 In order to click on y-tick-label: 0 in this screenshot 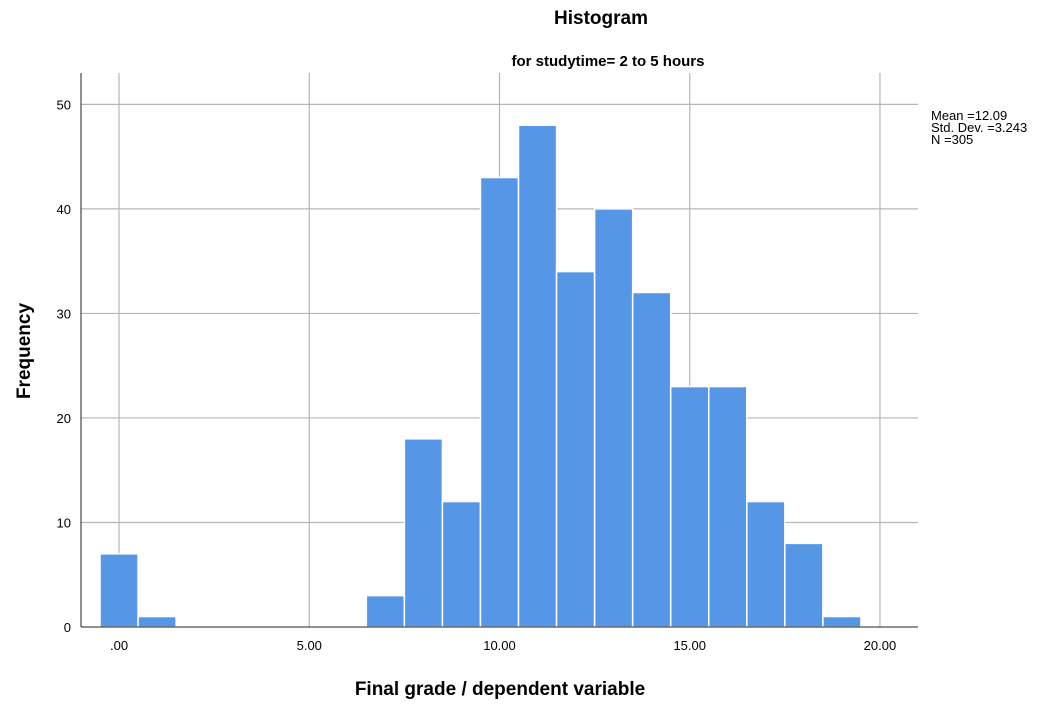, I will do `click(67, 627)`.